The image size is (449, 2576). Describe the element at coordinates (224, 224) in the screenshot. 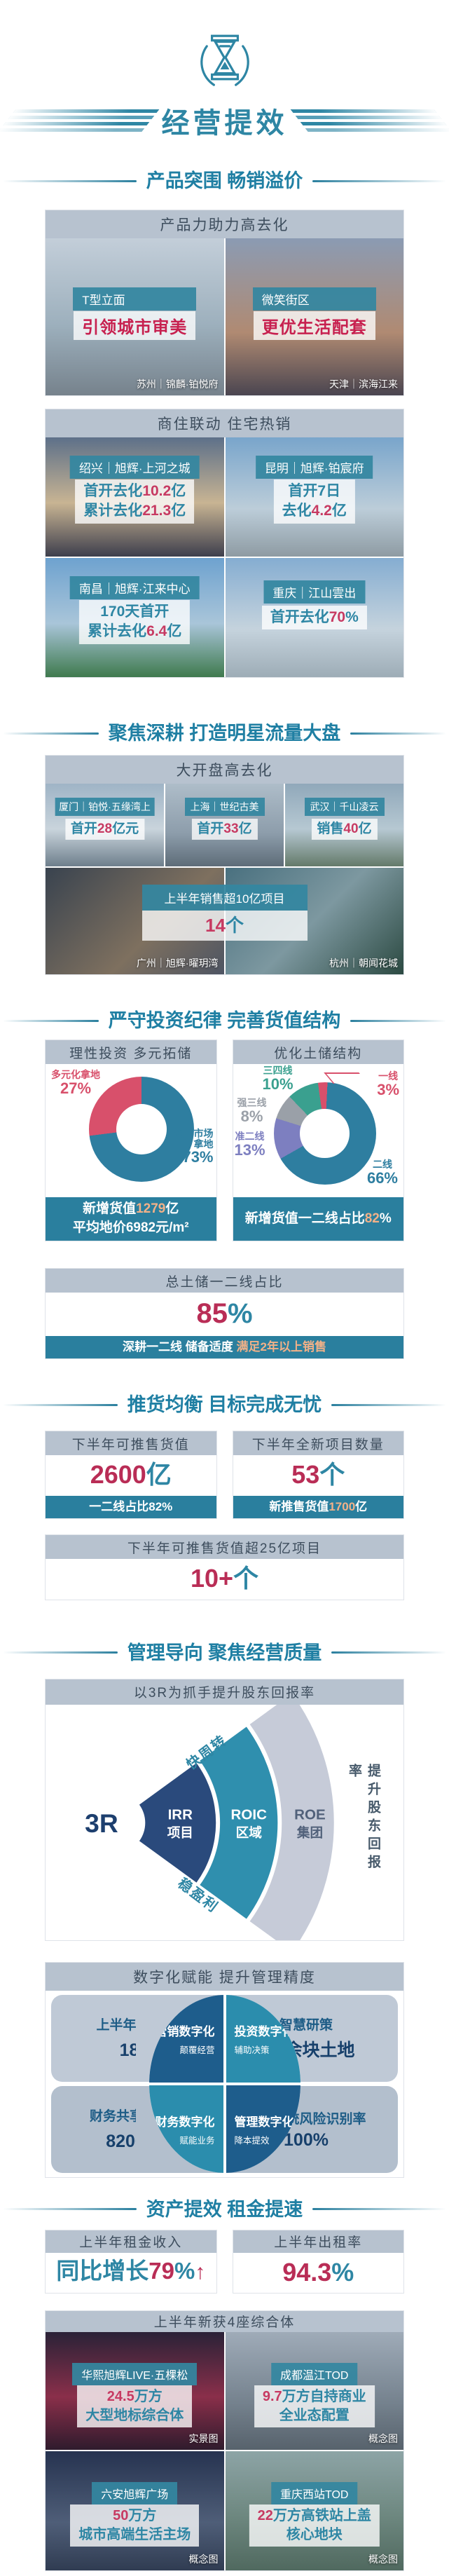

I see `card-header: 产品力助力高去化` at that location.